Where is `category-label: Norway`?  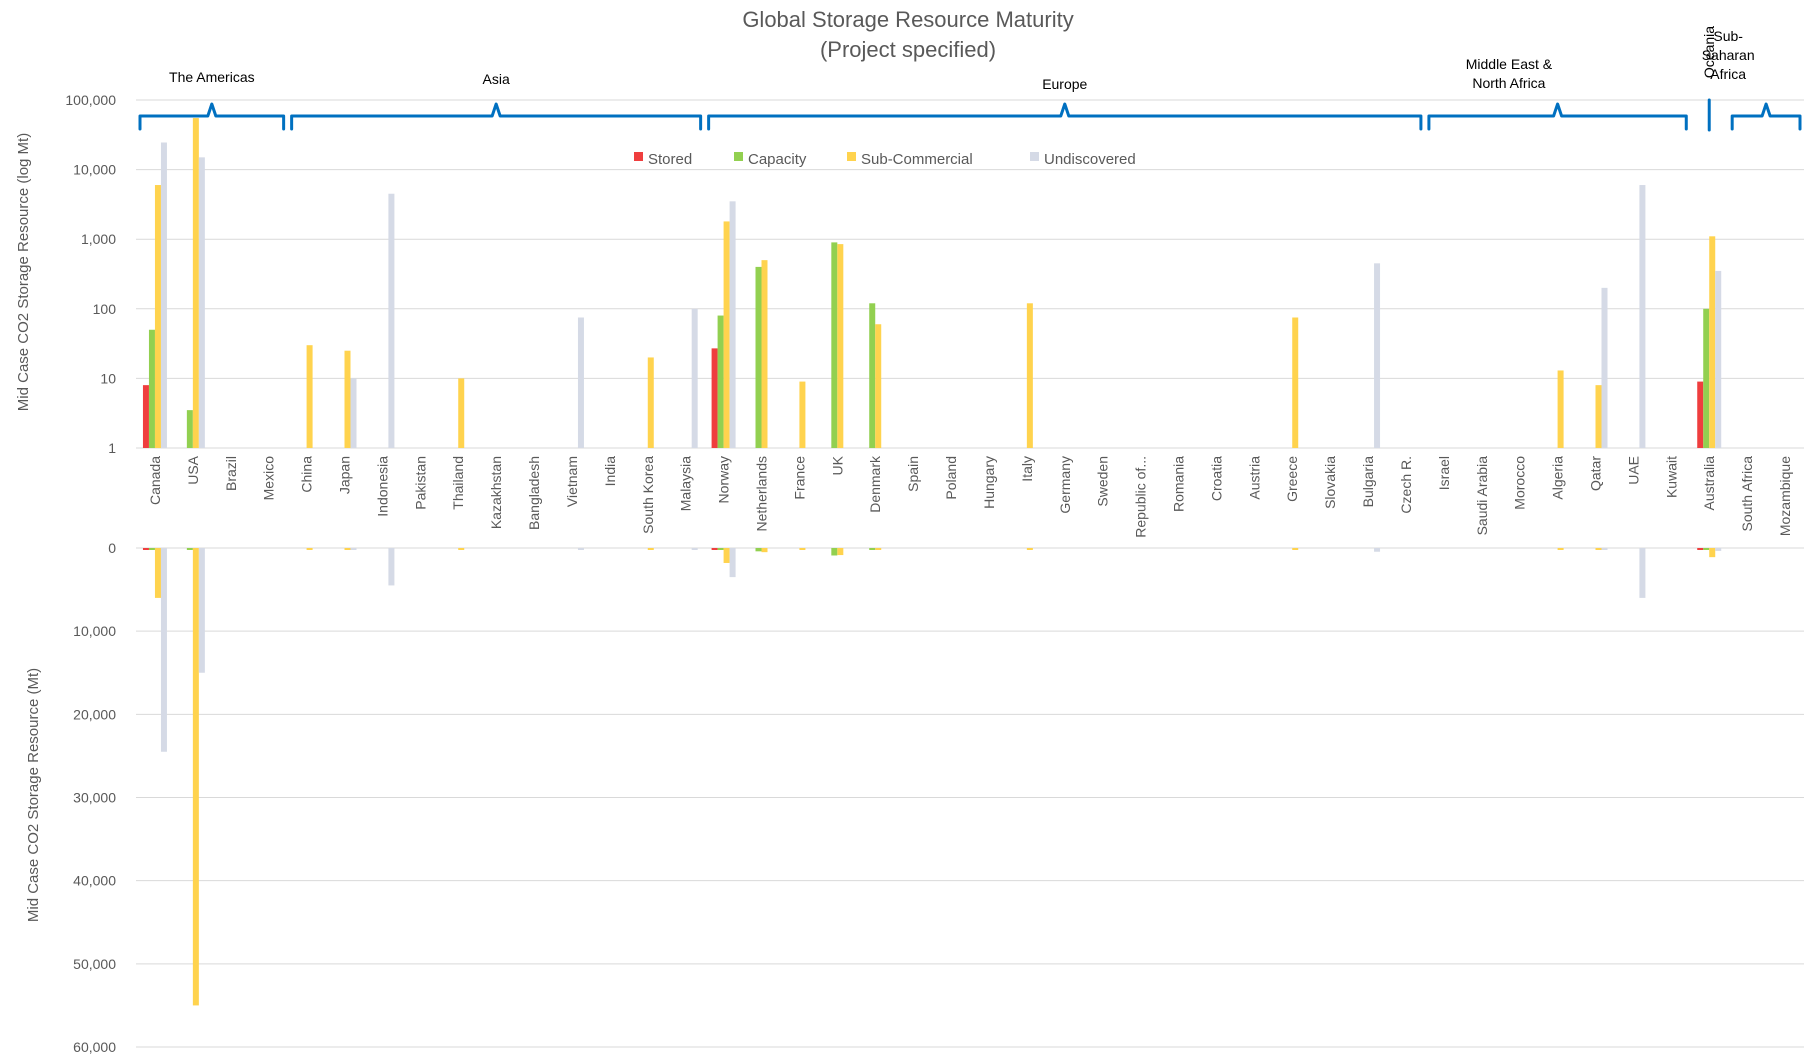
category-label: Norway is located at coordinates (724, 479).